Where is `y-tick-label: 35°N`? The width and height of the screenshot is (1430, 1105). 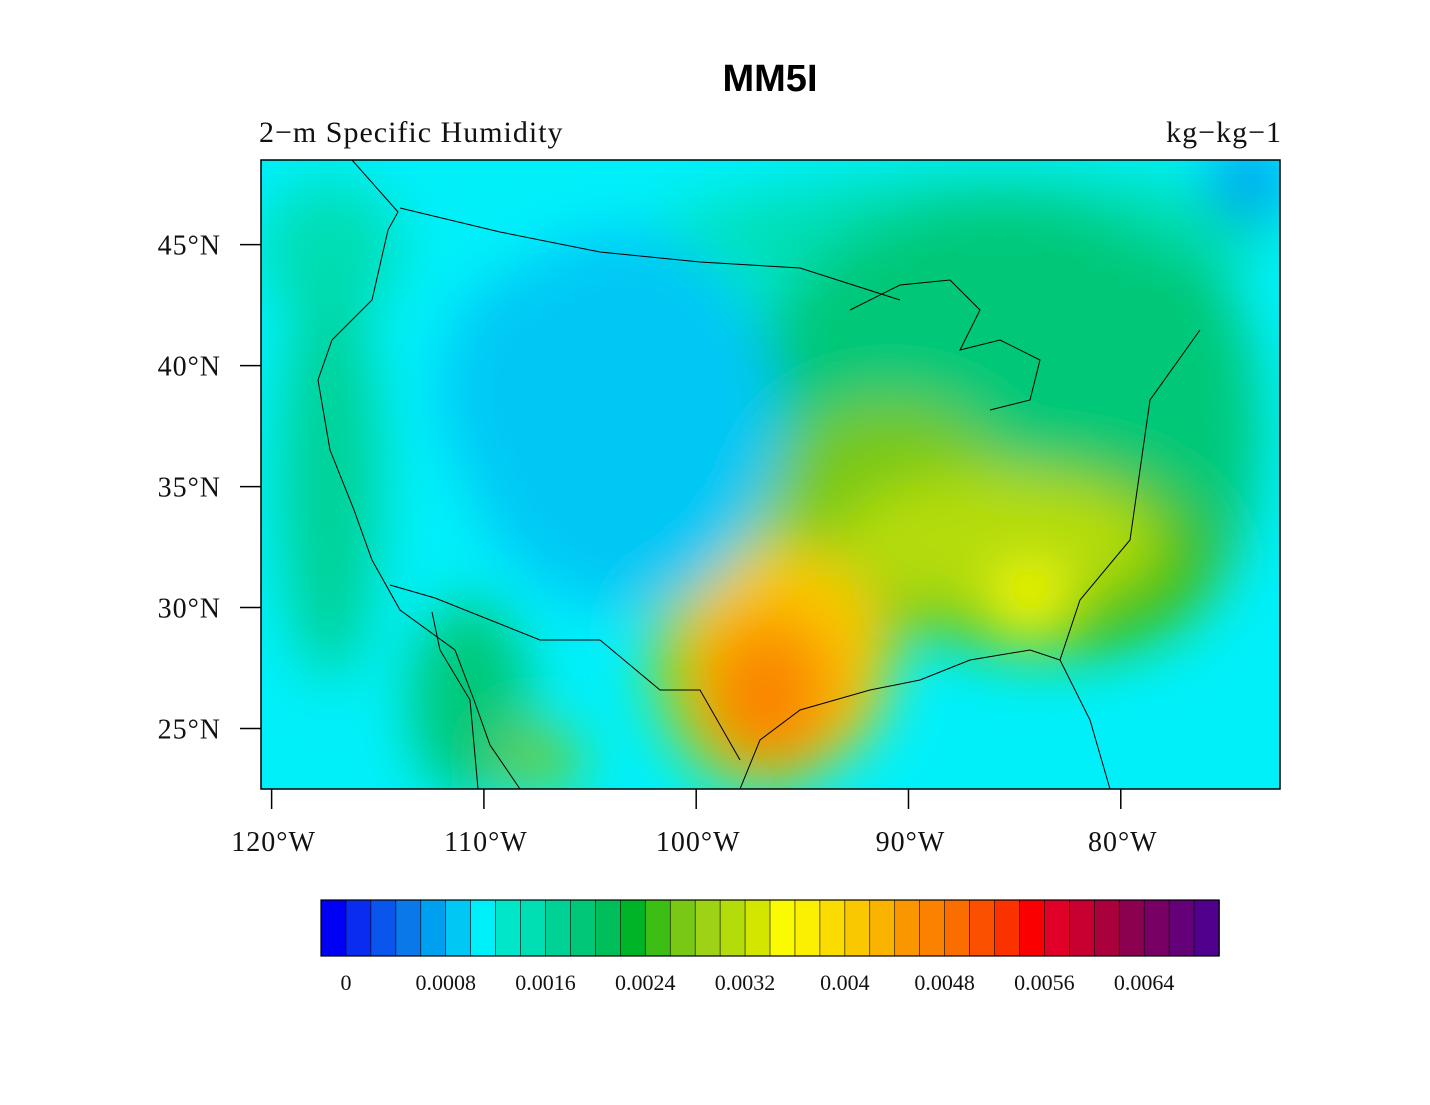 y-tick-label: 35°N is located at coordinates (189, 488).